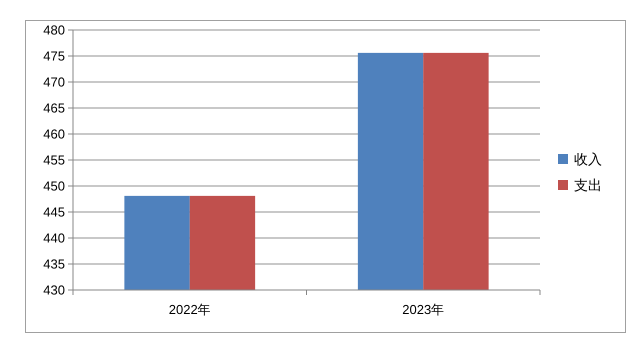  I want to click on y-tick-label: 445, so click(54, 212).